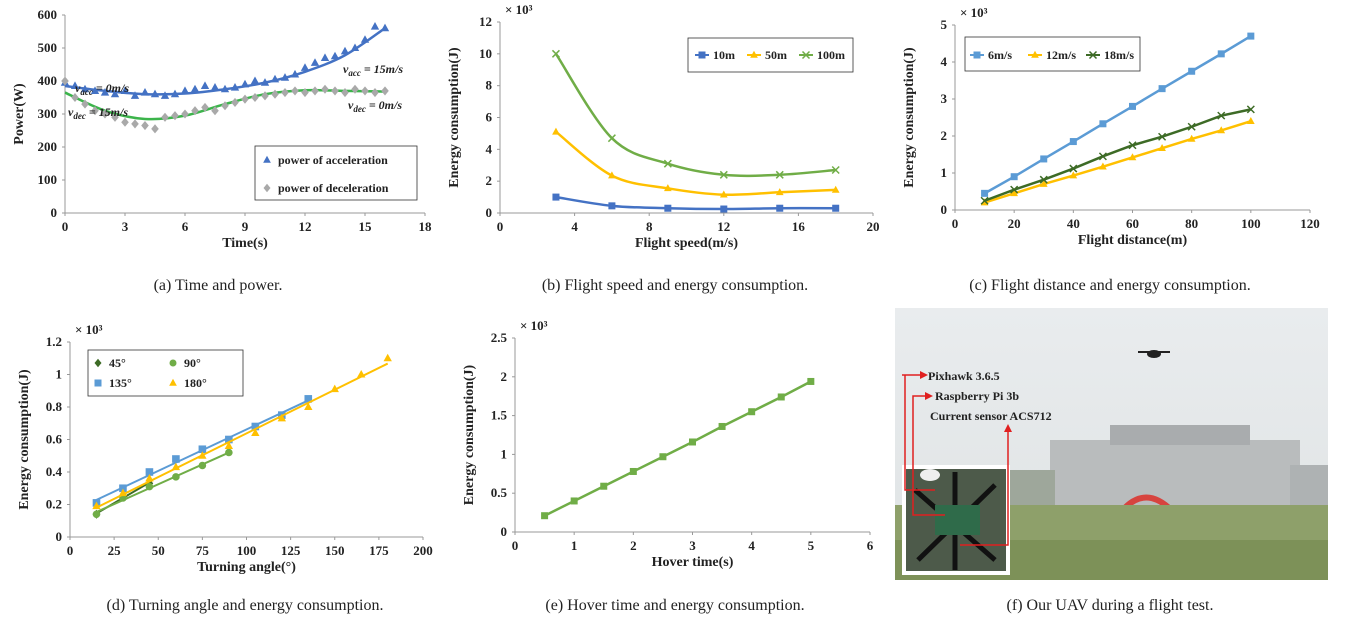 Image resolution: width=1347 pixels, height=618 pixels. Describe the element at coordinates (305, 226) in the screenshot. I see `x-tick-label: 12` at that location.